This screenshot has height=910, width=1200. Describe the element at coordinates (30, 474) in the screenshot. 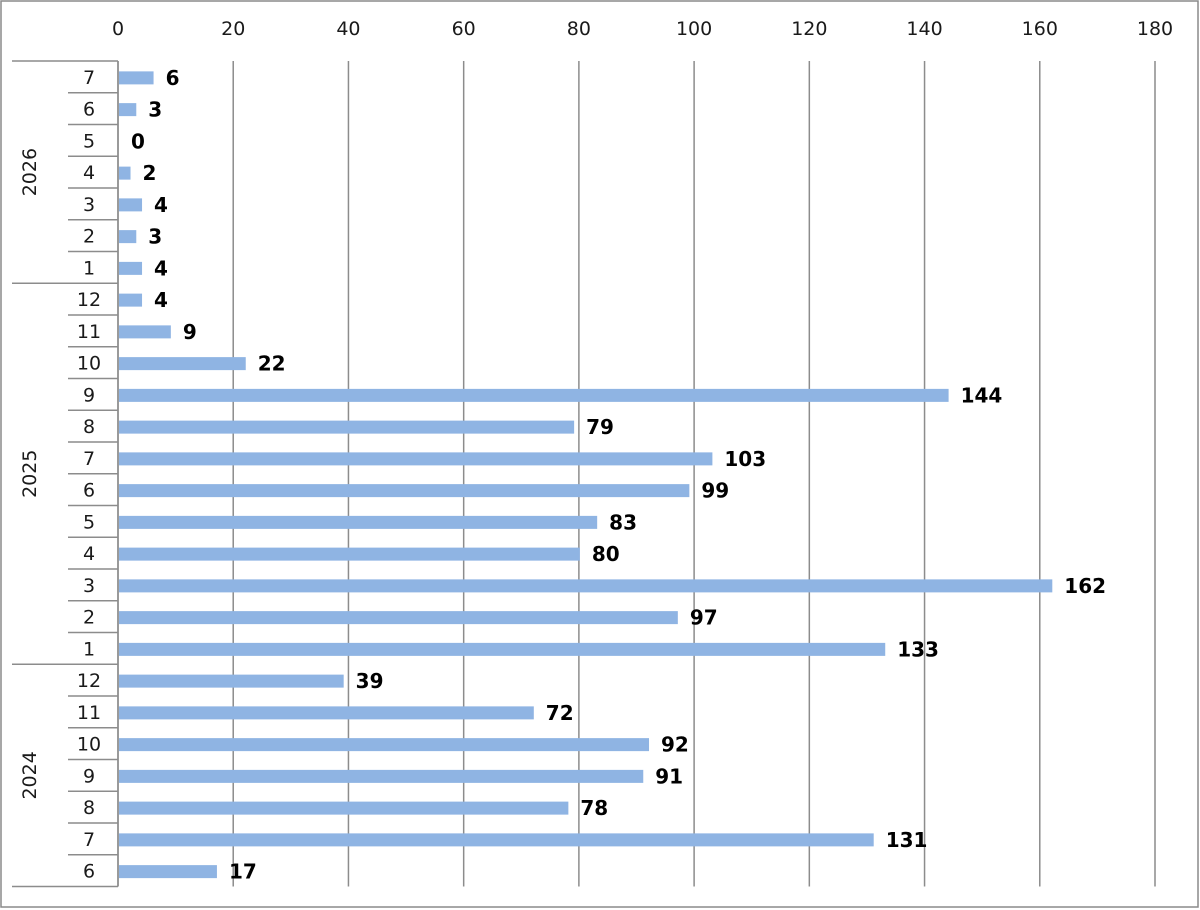

I see `year-label: 2025` at that location.